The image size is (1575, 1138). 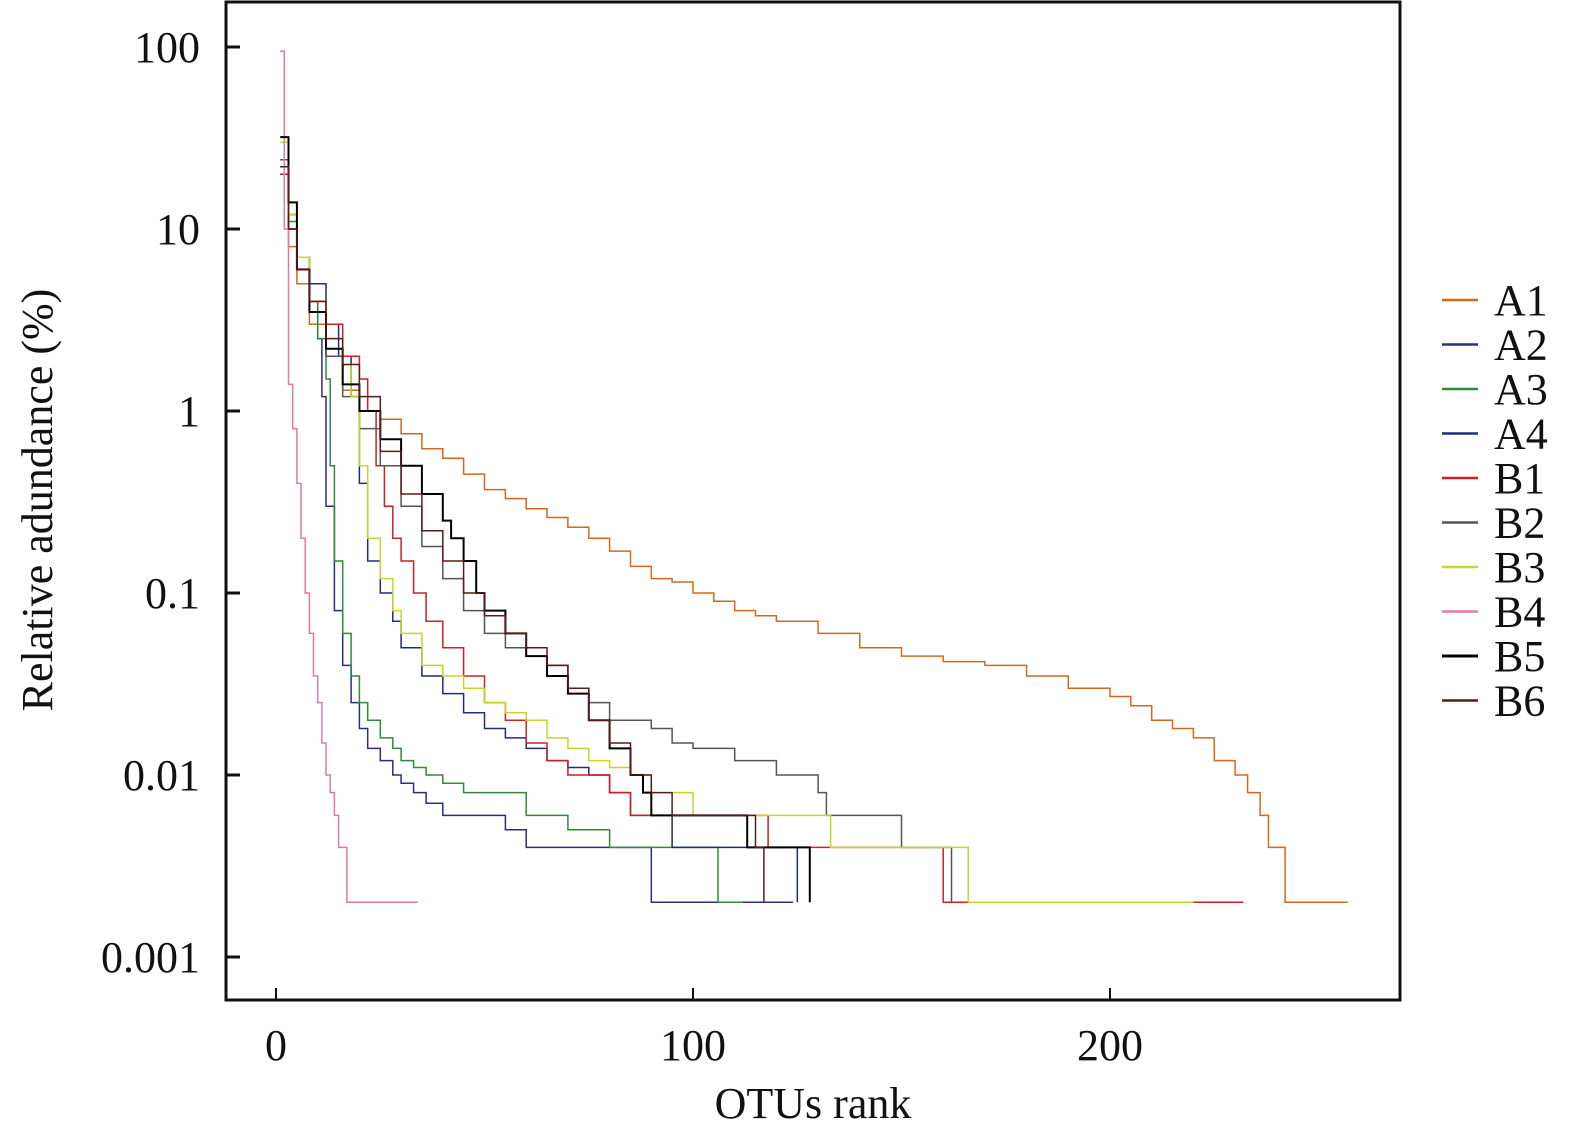 What do you see at coordinates (276, 1045) in the screenshot?
I see `x-tick-label: 0` at bounding box center [276, 1045].